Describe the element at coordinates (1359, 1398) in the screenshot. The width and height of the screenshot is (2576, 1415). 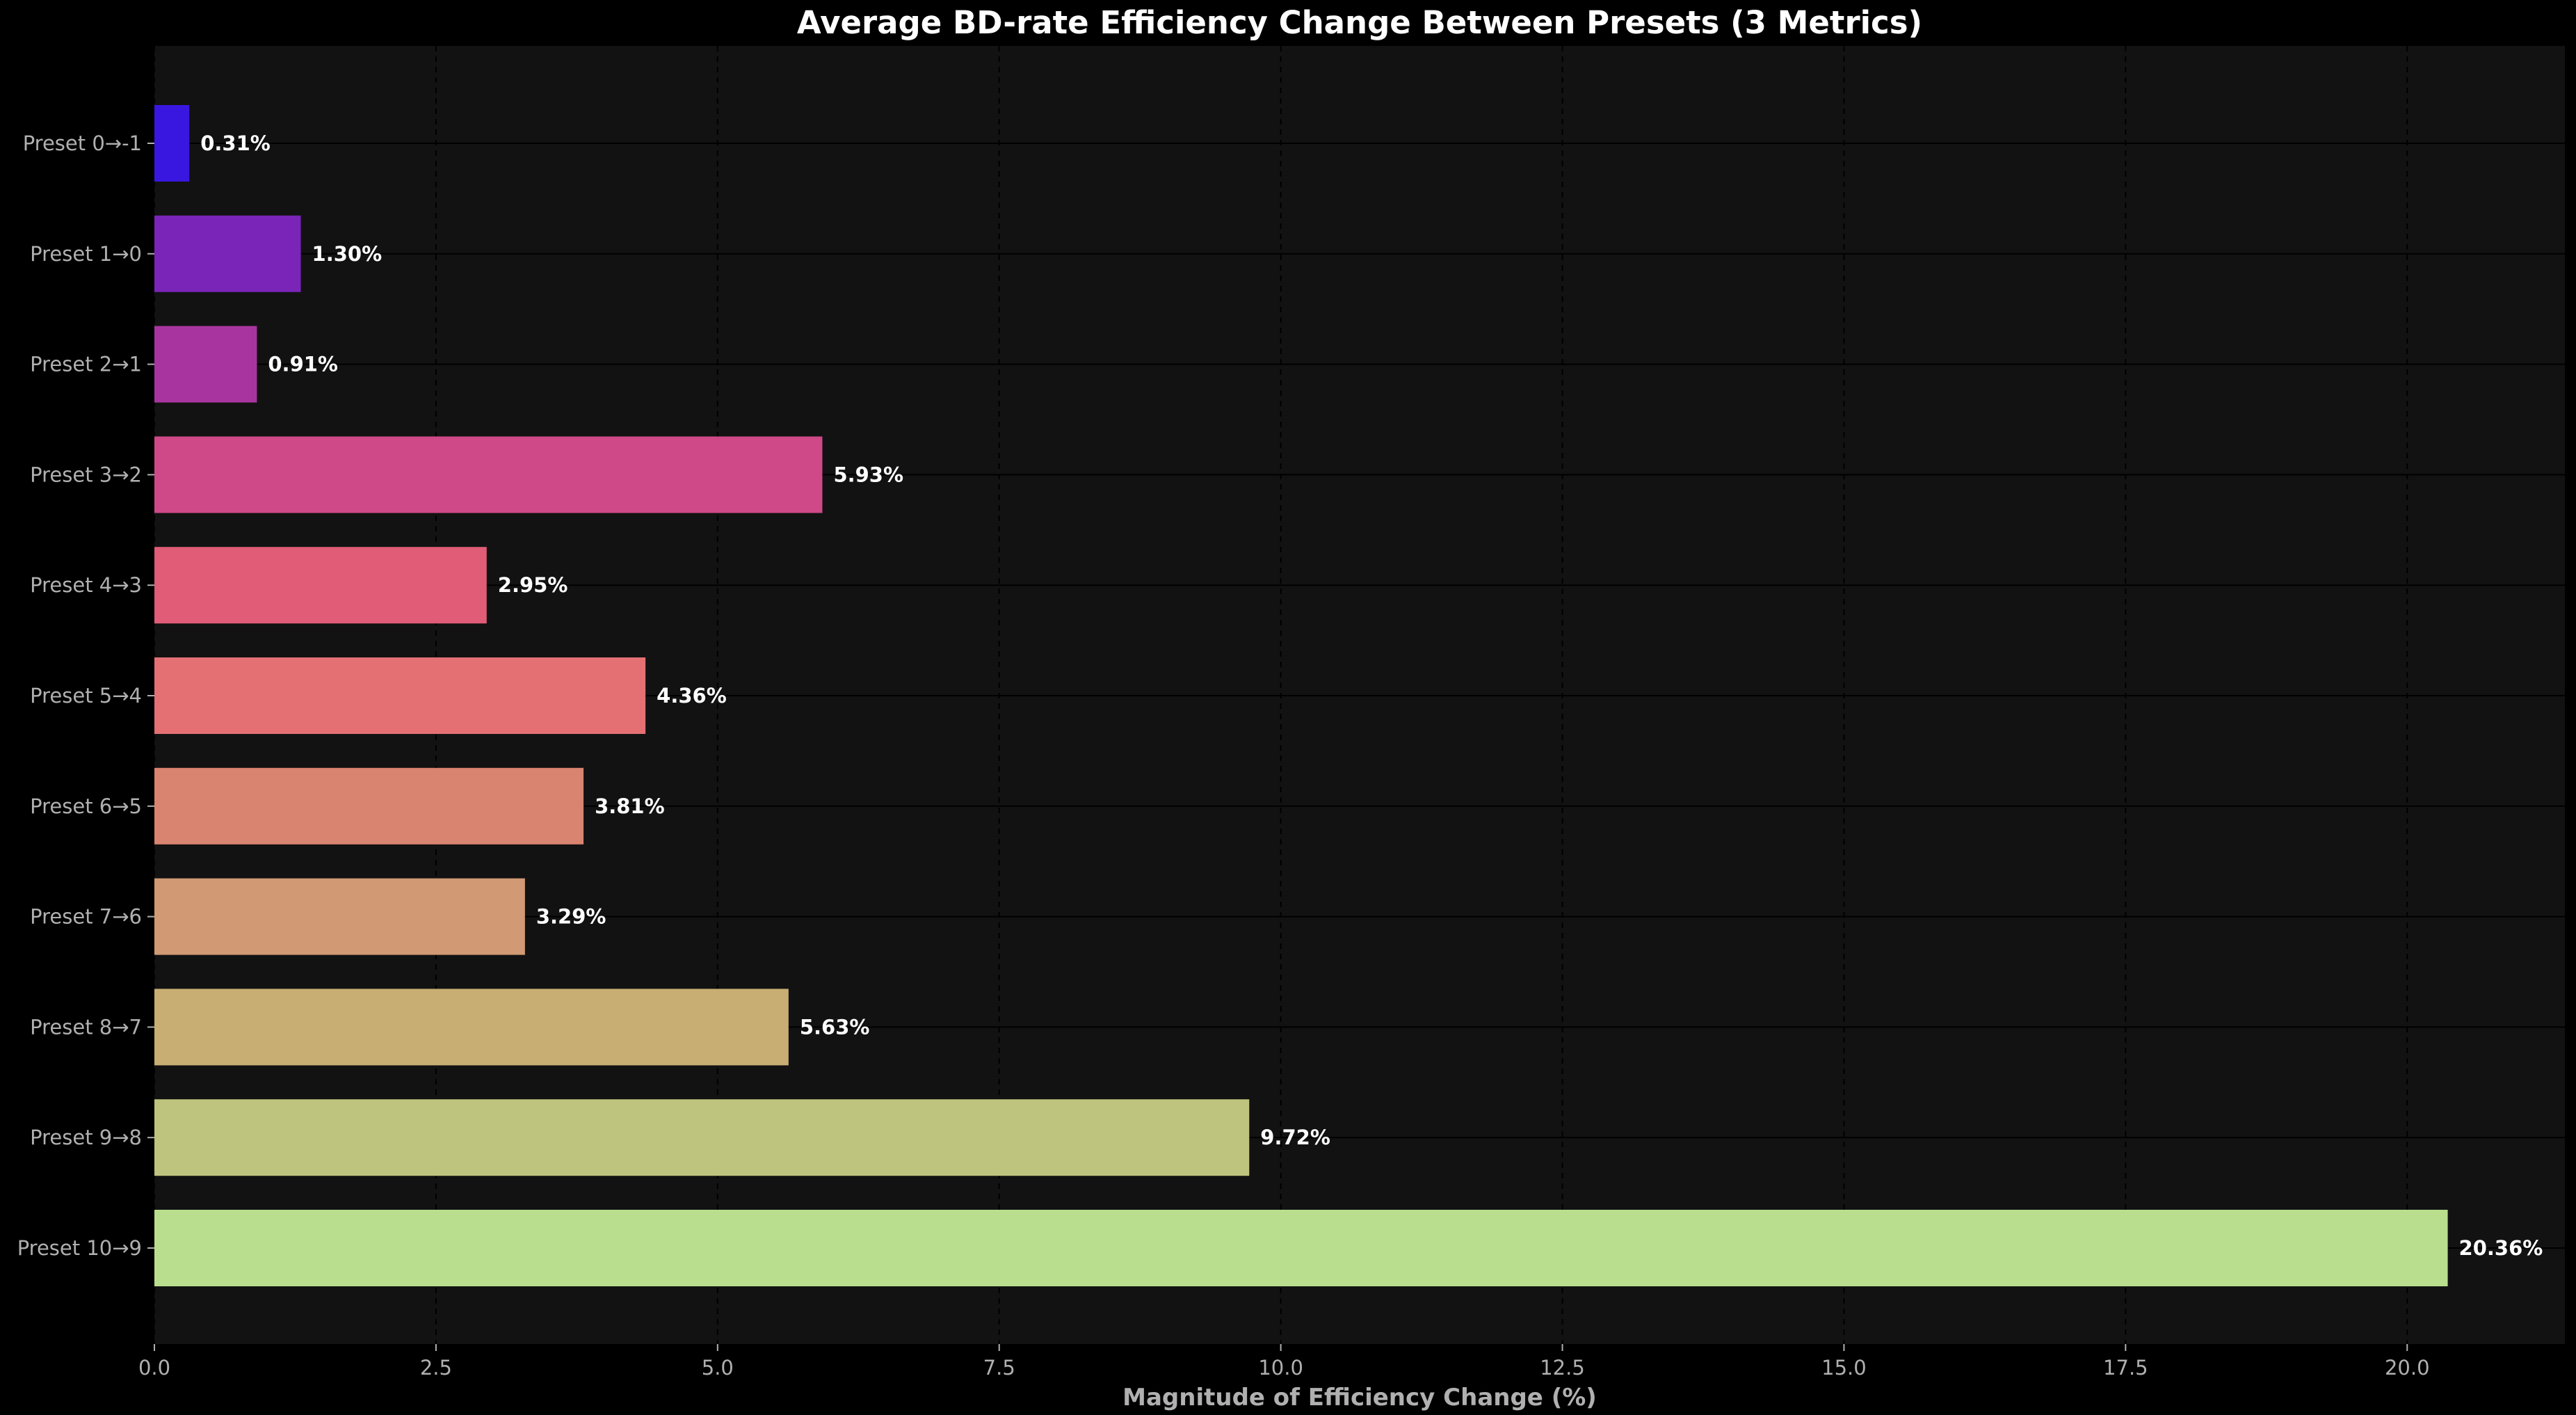
I see `x-axis-label: Magnitude of Efficiency Change (%)` at that location.